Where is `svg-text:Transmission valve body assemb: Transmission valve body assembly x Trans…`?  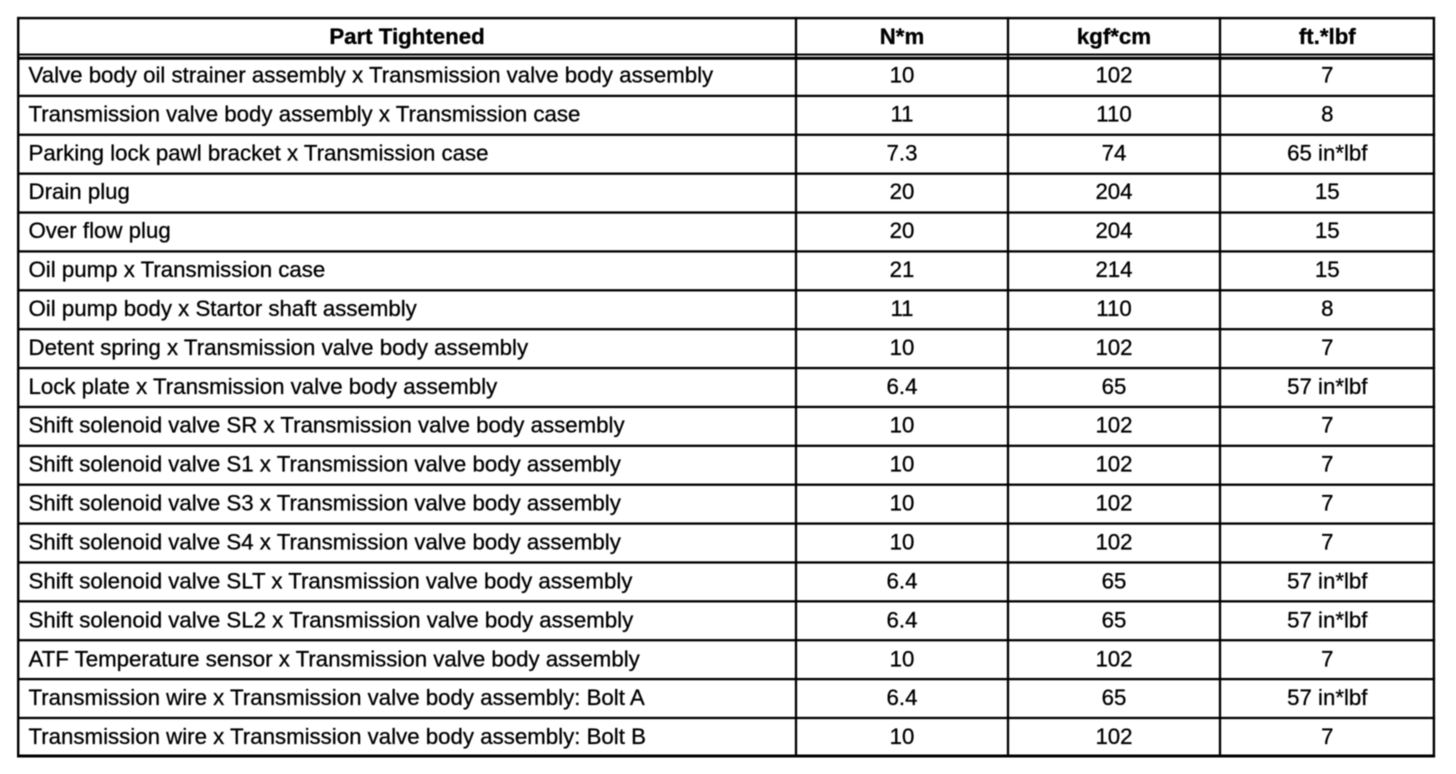 svg-text:Transmission valve body assemb: Transmission valve body assembly x Trans… is located at coordinates (305, 113).